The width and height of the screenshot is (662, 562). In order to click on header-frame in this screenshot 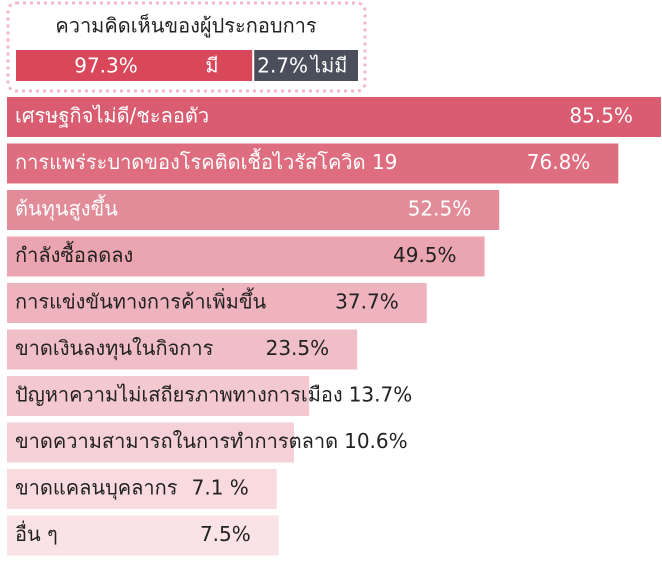, I will do `click(186, 47)`.